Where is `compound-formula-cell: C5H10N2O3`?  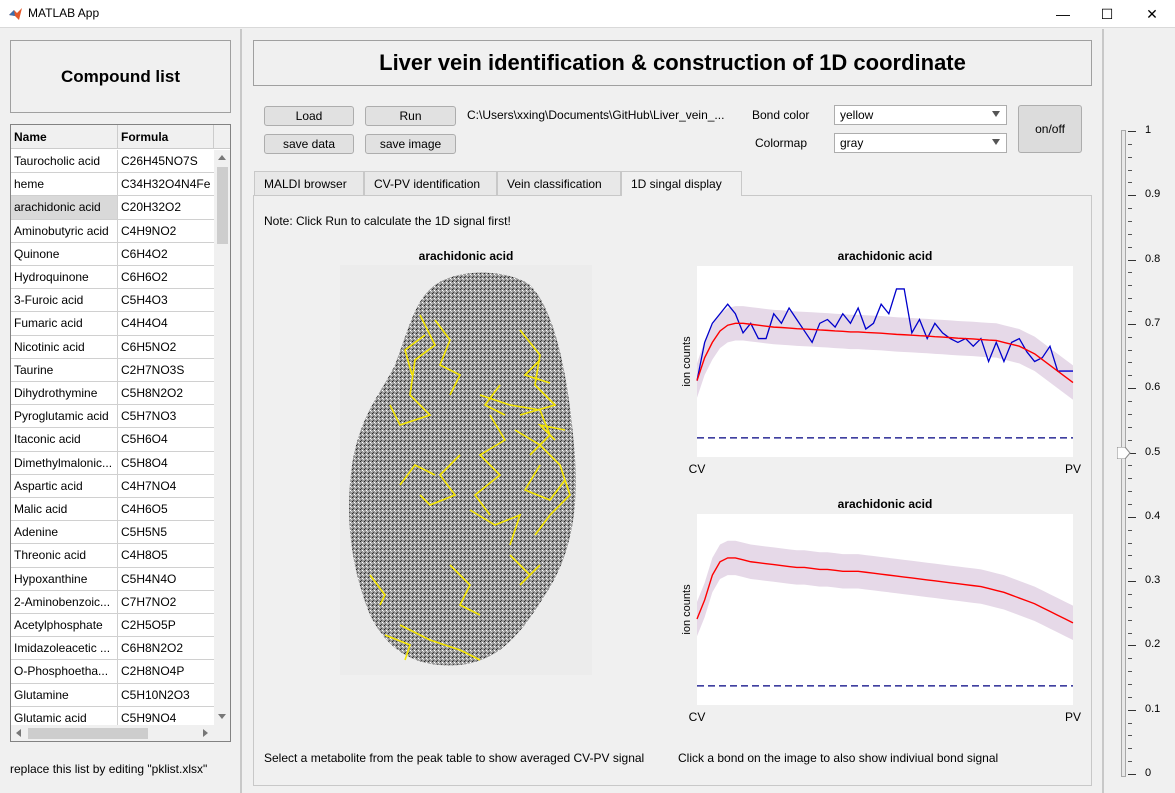 compound-formula-cell: C5H10N2O3 is located at coordinates (155, 694).